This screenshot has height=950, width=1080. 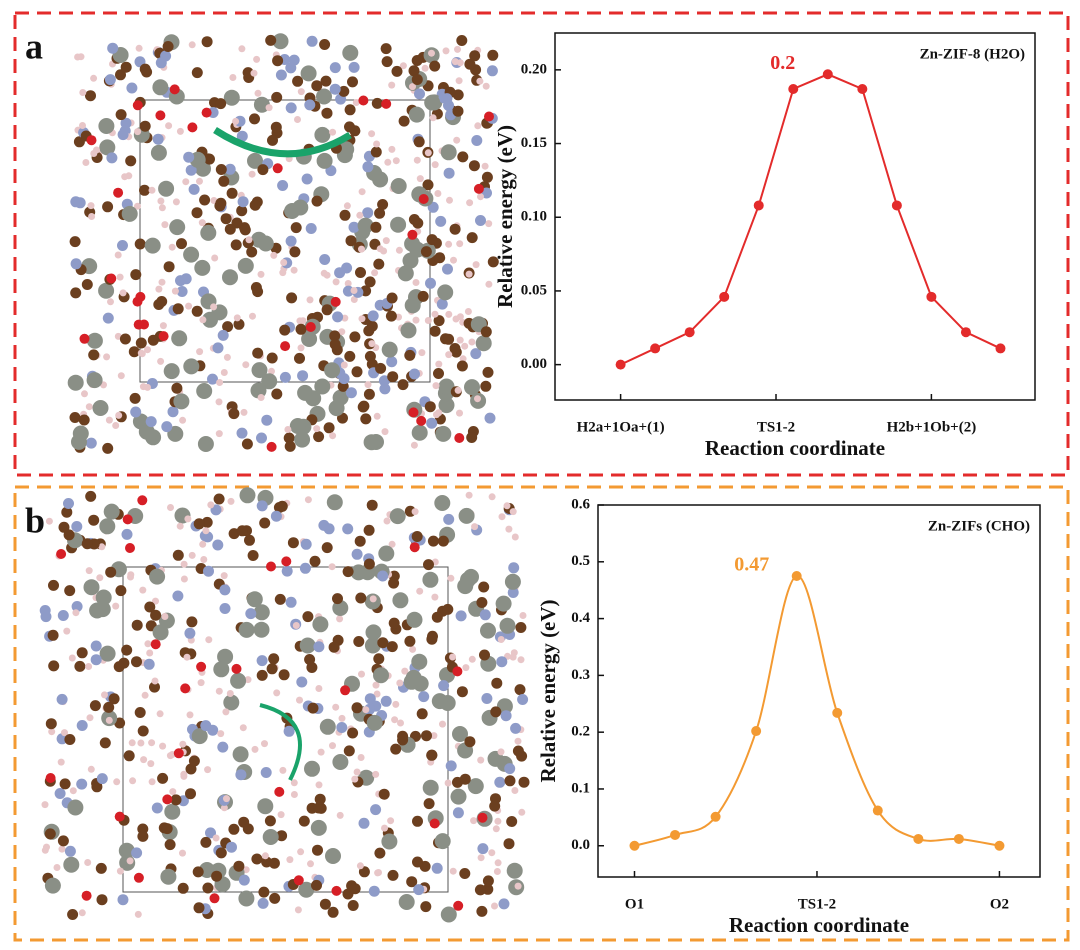 What do you see at coordinates (979, 526) in the screenshot?
I see `chart-title: Zn-ZIFs (CHO)` at bounding box center [979, 526].